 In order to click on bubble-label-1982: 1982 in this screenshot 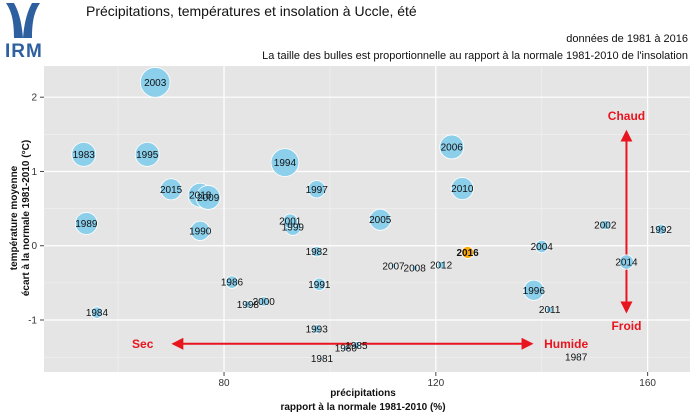, I will do `click(317, 252)`.